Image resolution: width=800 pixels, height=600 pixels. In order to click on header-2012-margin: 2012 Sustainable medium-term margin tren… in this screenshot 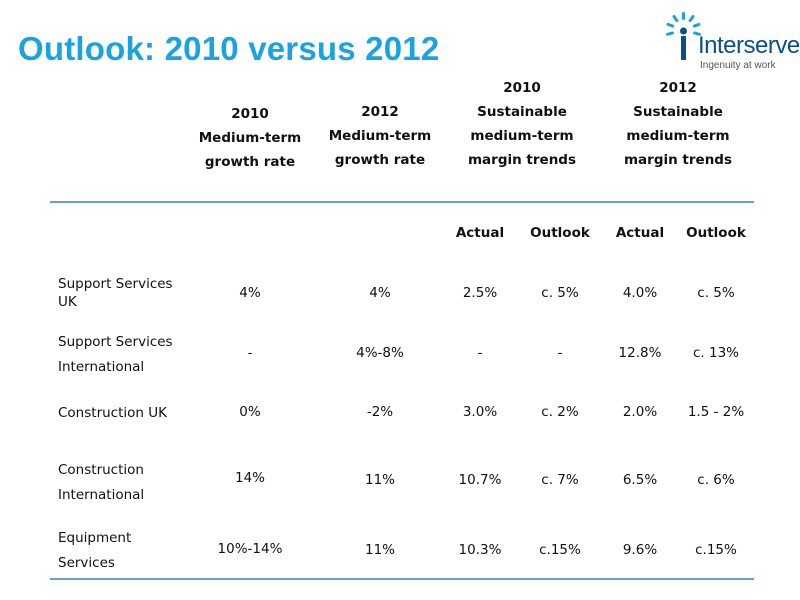, I will do `click(677, 124)`.